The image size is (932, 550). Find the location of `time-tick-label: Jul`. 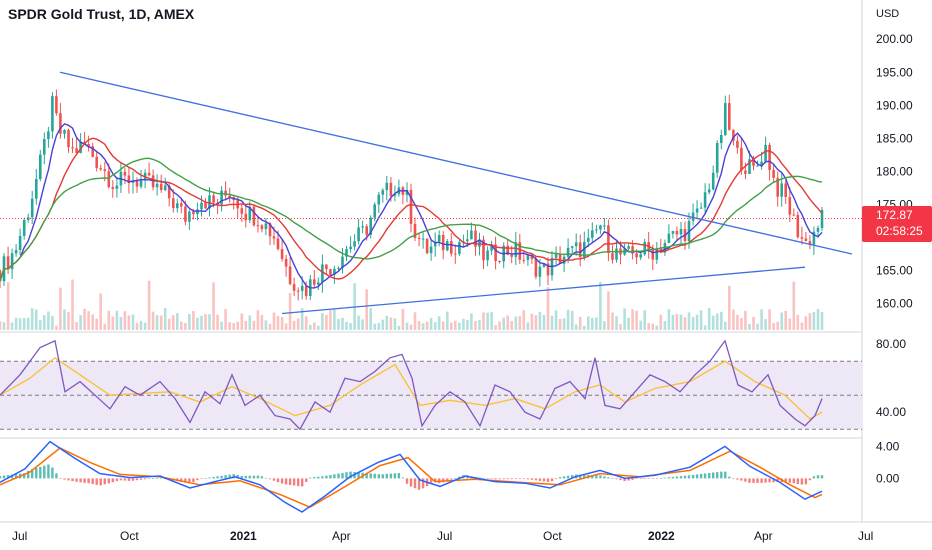

time-tick-label: Jul is located at coordinates (865, 536).